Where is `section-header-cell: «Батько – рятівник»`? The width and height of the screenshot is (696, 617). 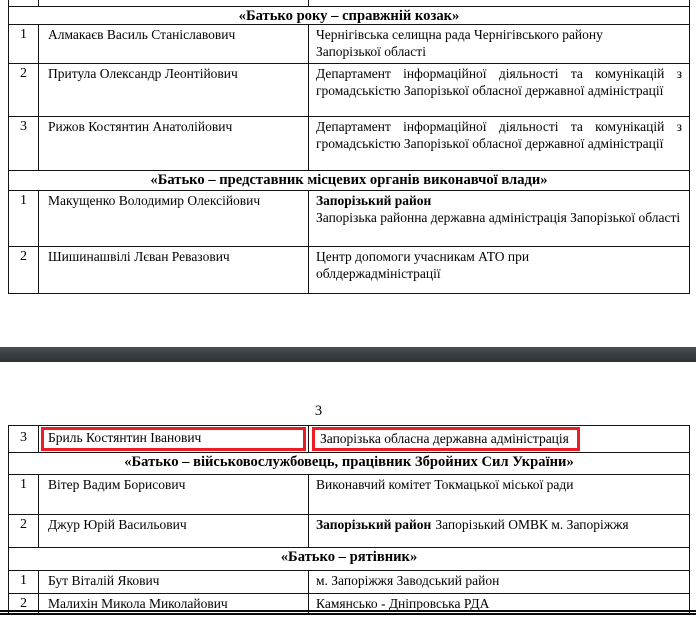
section-header-cell: «Батько – рятівник» is located at coordinates (349, 559).